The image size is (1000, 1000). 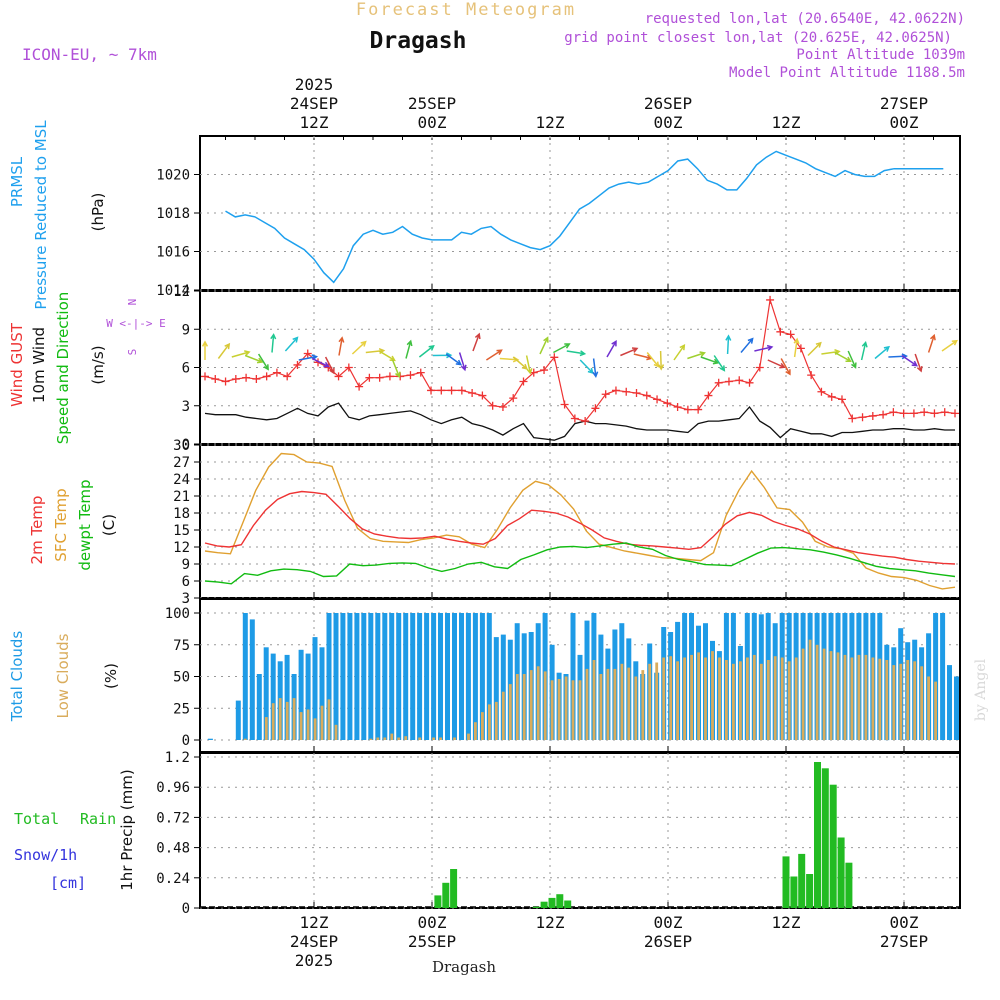 I want to click on precip-ytick-label: 0.48, so click(x=173, y=849).